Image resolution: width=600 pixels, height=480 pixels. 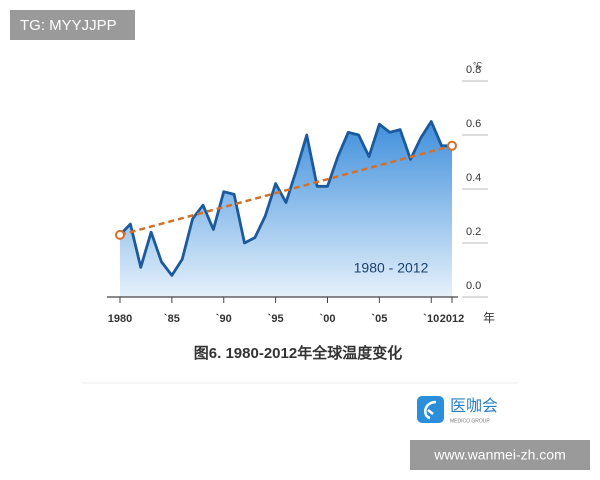 I want to click on y-tick-label: 0.2, so click(x=473, y=232).